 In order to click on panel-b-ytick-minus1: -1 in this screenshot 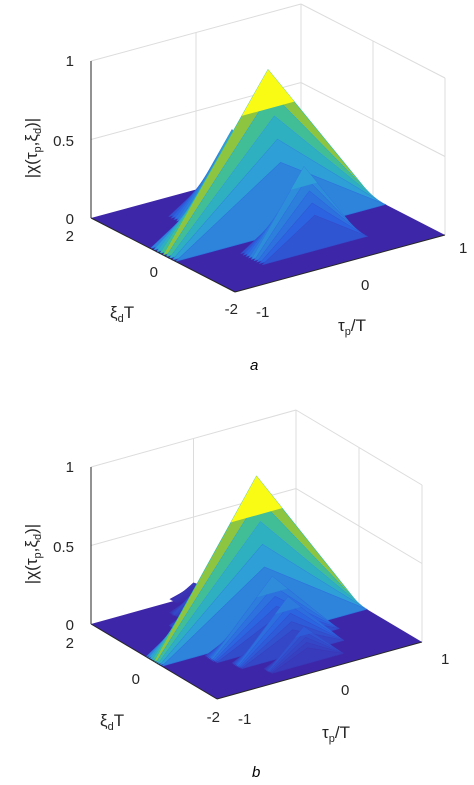, I will do `click(244, 719)`.